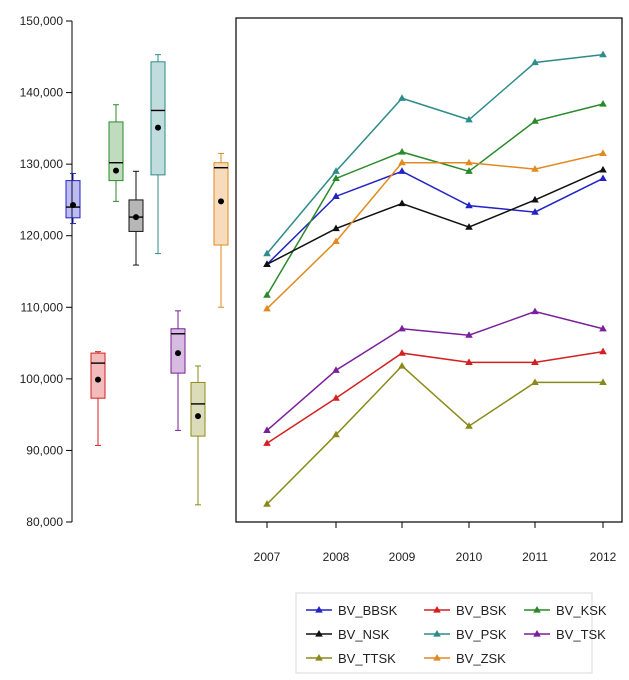 This screenshot has height=680, width=629. Describe the element at coordinates (42, 379) in the screenshot. I see `y-tick-label: 100,000` at that location.